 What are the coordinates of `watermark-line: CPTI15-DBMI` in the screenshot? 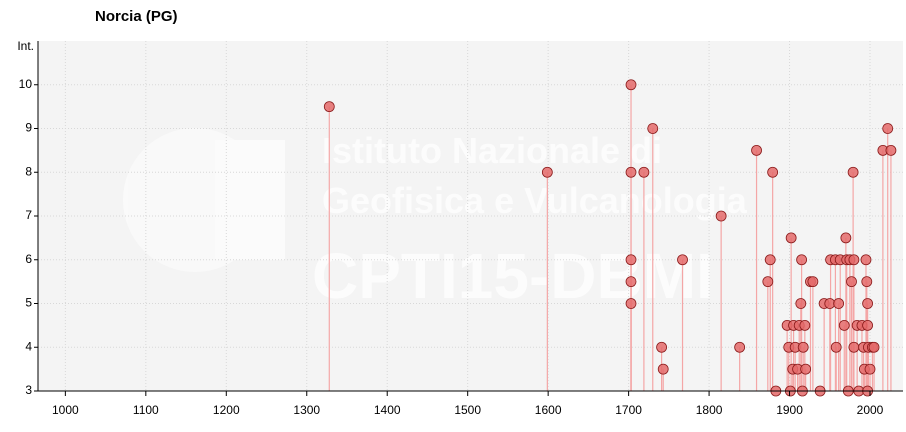 It's located at (513, 276).